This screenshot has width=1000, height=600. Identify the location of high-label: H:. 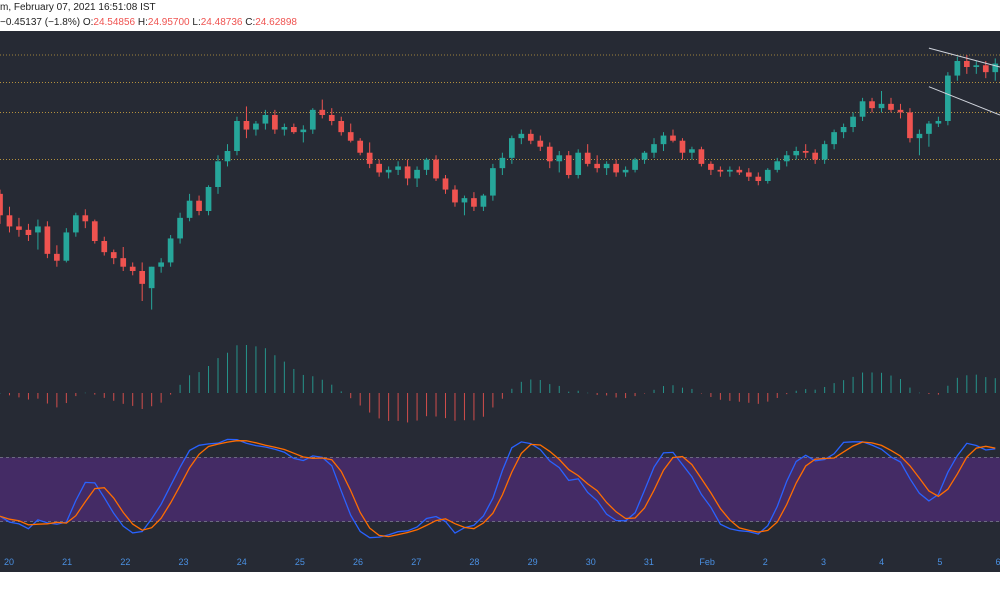
(142, 22).